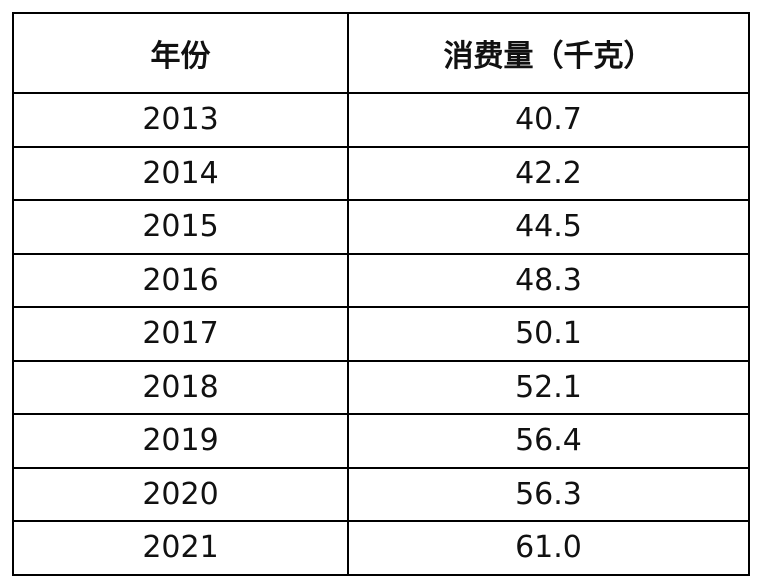  What do you see at coordinates (548, 120) in the screenshot?
I see `value-cell: 40.7` at bounding box center [548, 120].